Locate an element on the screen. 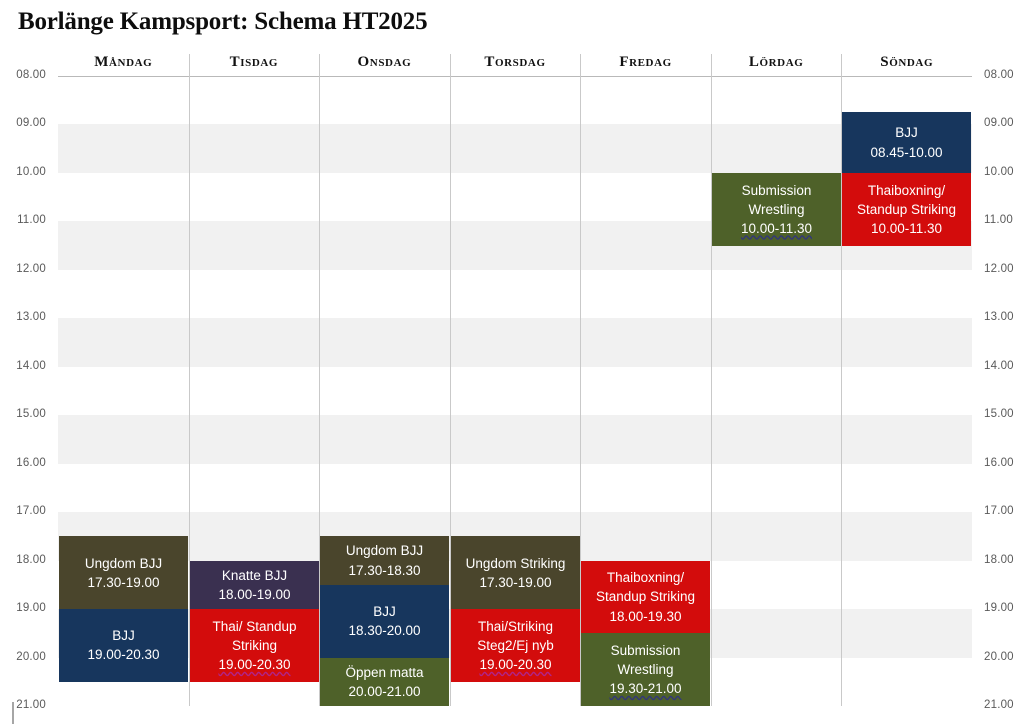 The image size is (1024, 726). day-header-måndag: Måndag is located at coordinates (123, 62).